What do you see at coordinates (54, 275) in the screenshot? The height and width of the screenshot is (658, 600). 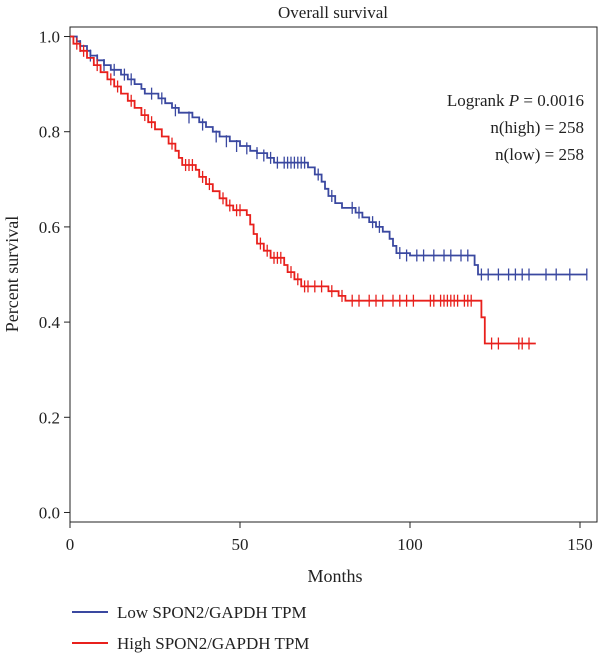 I see `y-axis-ticks: 0.0 0.2 0.4 0.6 0.8 1.0` at bounding box center [54, 275].